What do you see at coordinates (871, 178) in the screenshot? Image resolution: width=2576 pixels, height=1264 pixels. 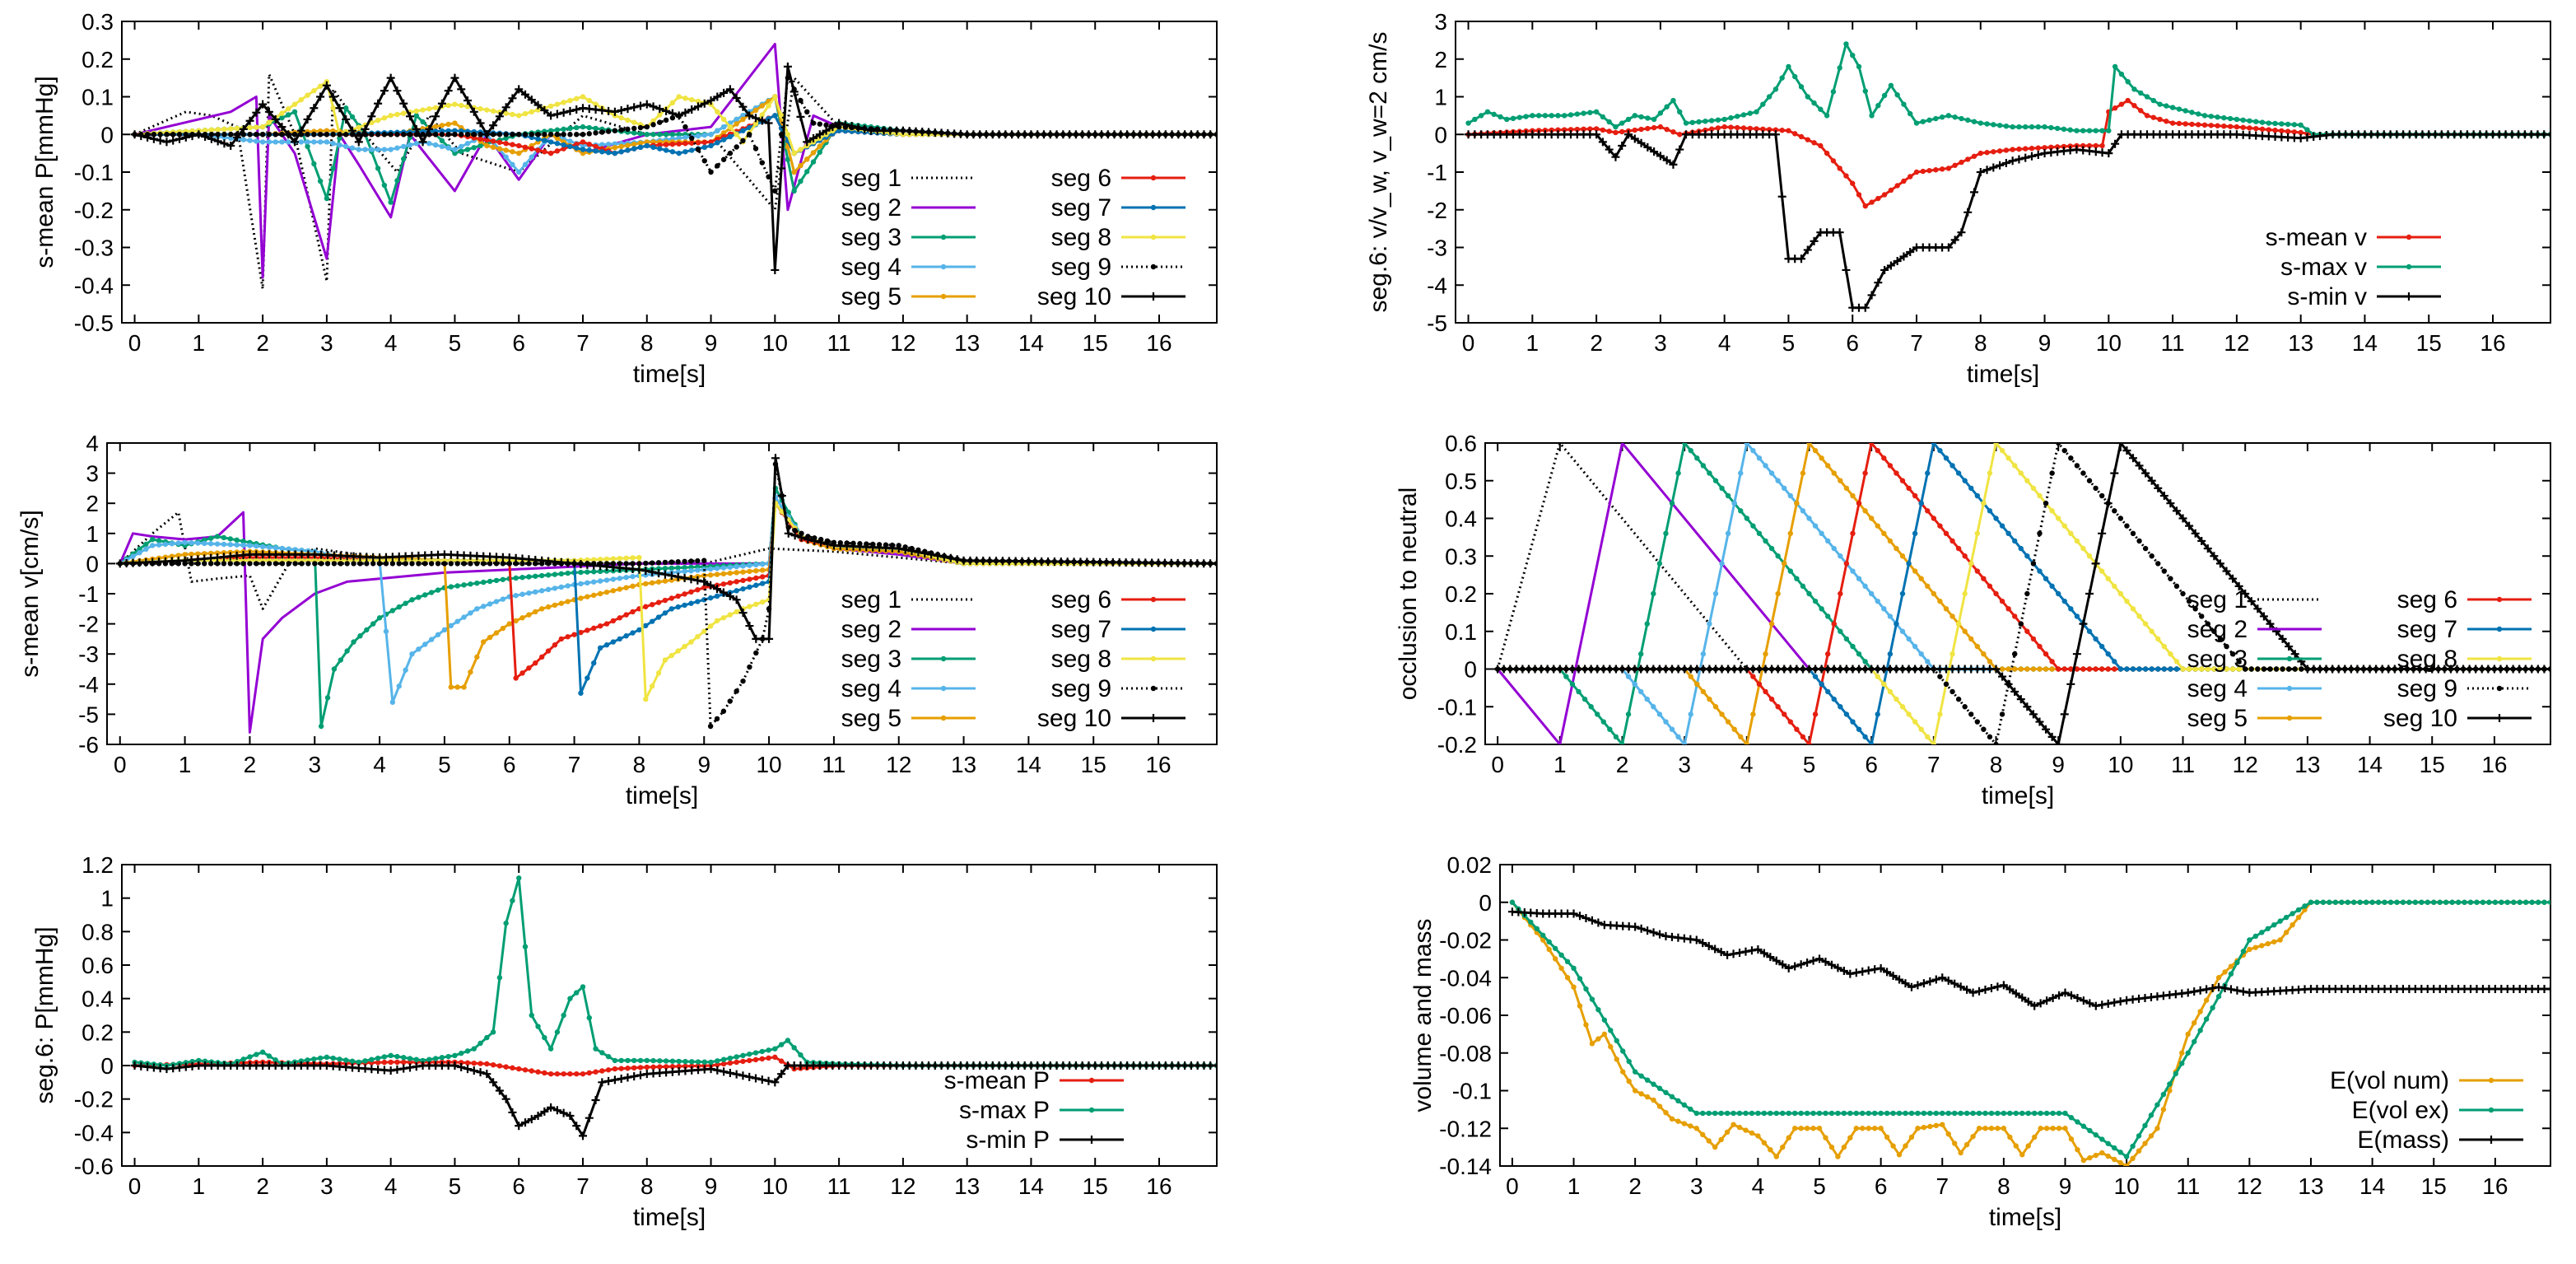 I see `legend-label: seg 1` at bounding box center [871, 178].